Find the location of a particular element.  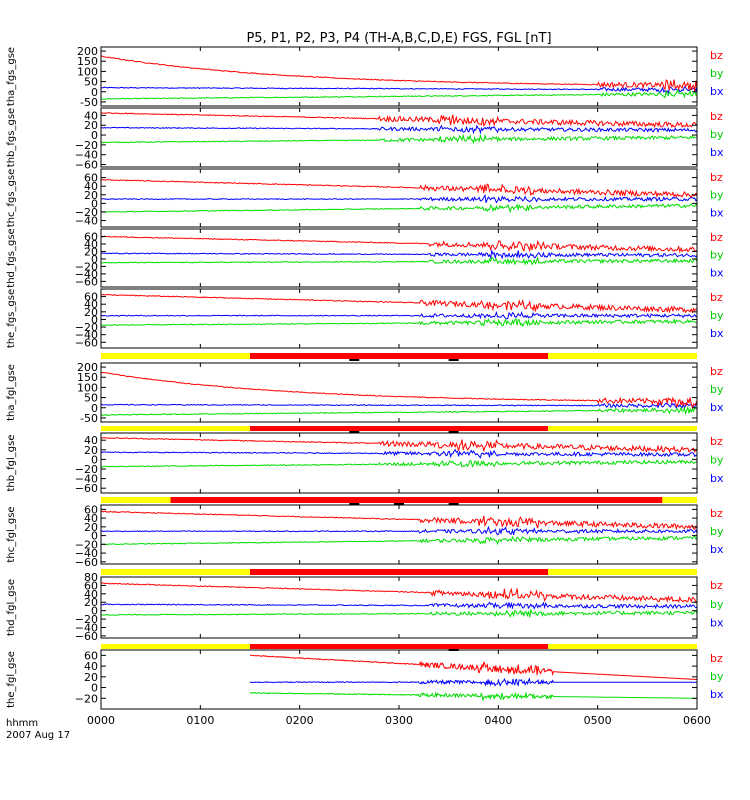

x-axis: 0000 0100 0200 0300 0400 0500 0600 is located at coordinates (399, 720).